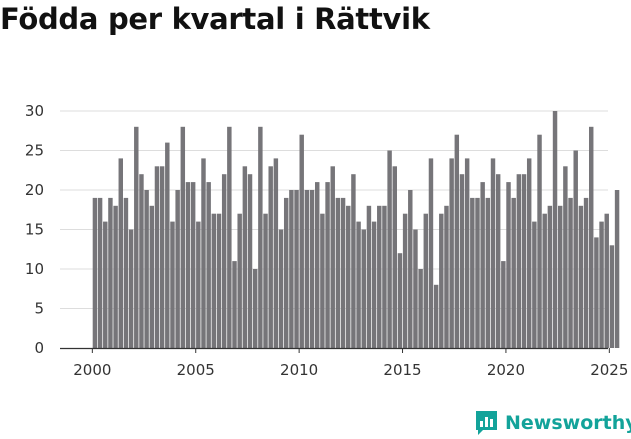 The width and height of the screenshot is (631, 439). I want to click on bar-chart-logo-icon, so click(486, 423).